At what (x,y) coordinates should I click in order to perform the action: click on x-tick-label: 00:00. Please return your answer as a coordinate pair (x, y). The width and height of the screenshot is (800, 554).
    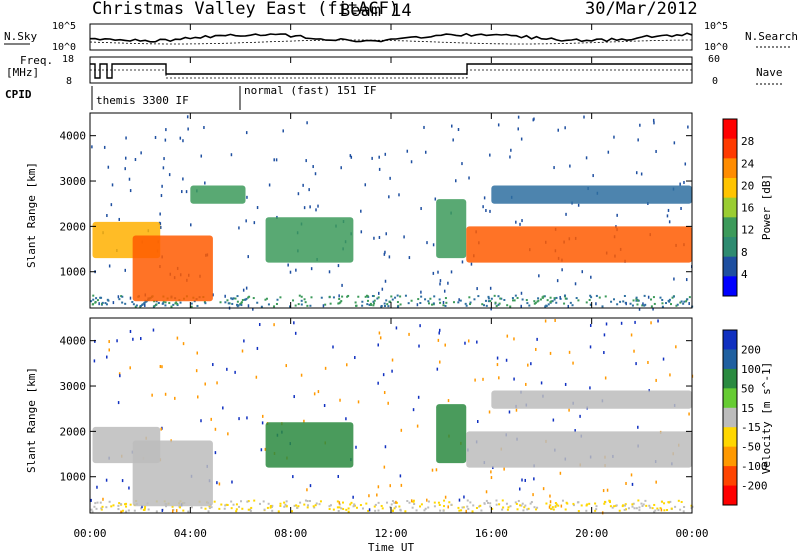
    Looking at the image, I should click on (691, 533).